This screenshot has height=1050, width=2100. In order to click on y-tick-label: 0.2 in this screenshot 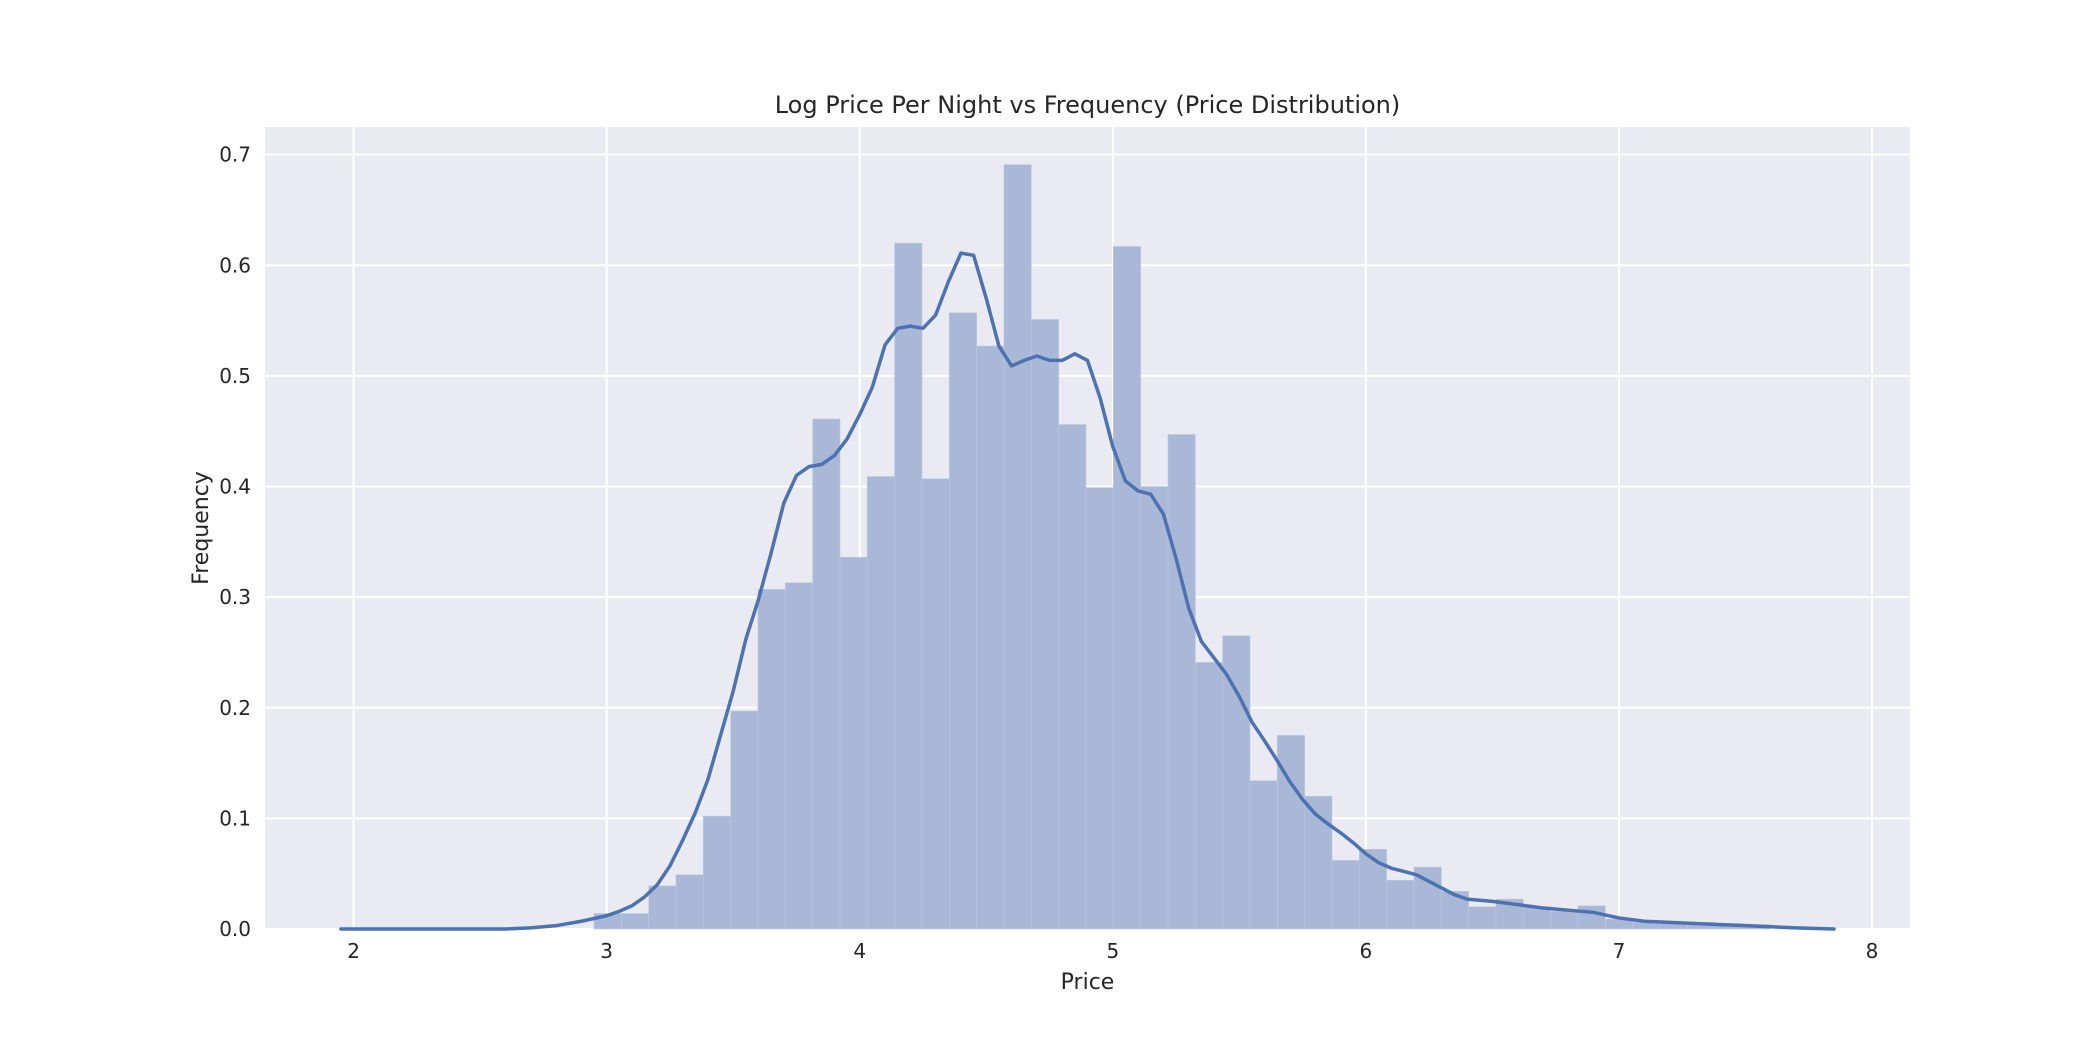, I will do `click(235, 708)`.